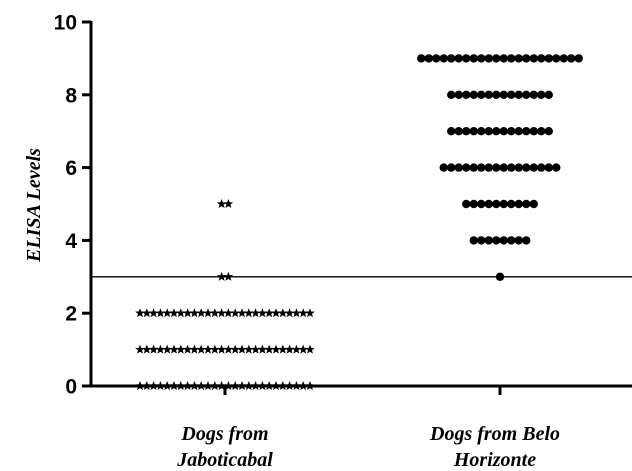 The width and height of the screenshot is (632, 471). Describe the element at coordinates (224, 434) in the screenshot. I see `x-category-0-line1: Dogs from` at that location.